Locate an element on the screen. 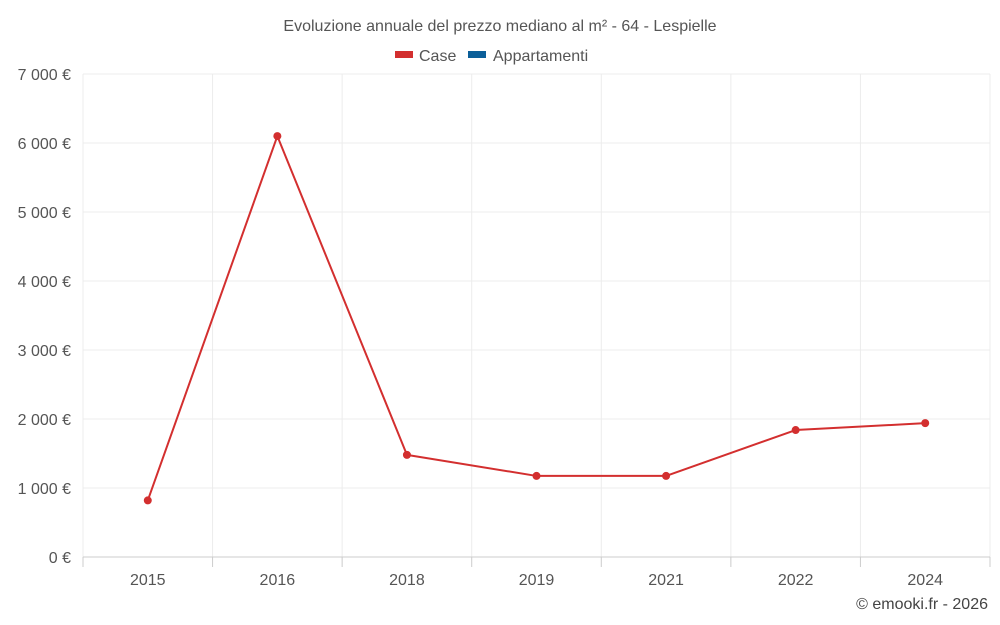  legend-swatch-appartamenti is located at coordinates (477, 54).